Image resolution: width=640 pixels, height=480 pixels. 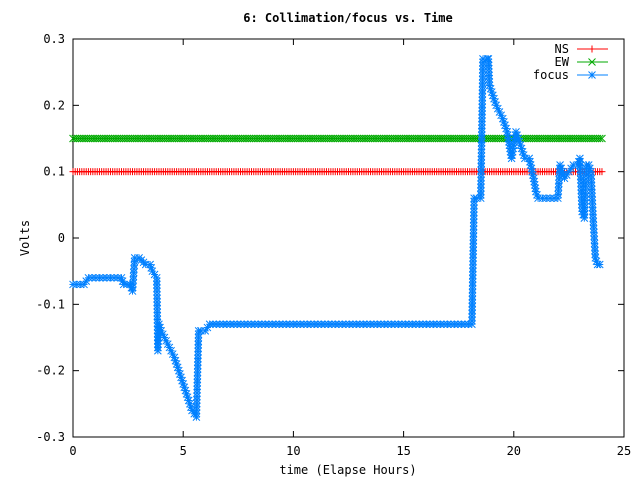 What do you see at coordinates (624, 451) in the screenshot?
I see `x-tick-label: 25` at bounding box center [624, 451].